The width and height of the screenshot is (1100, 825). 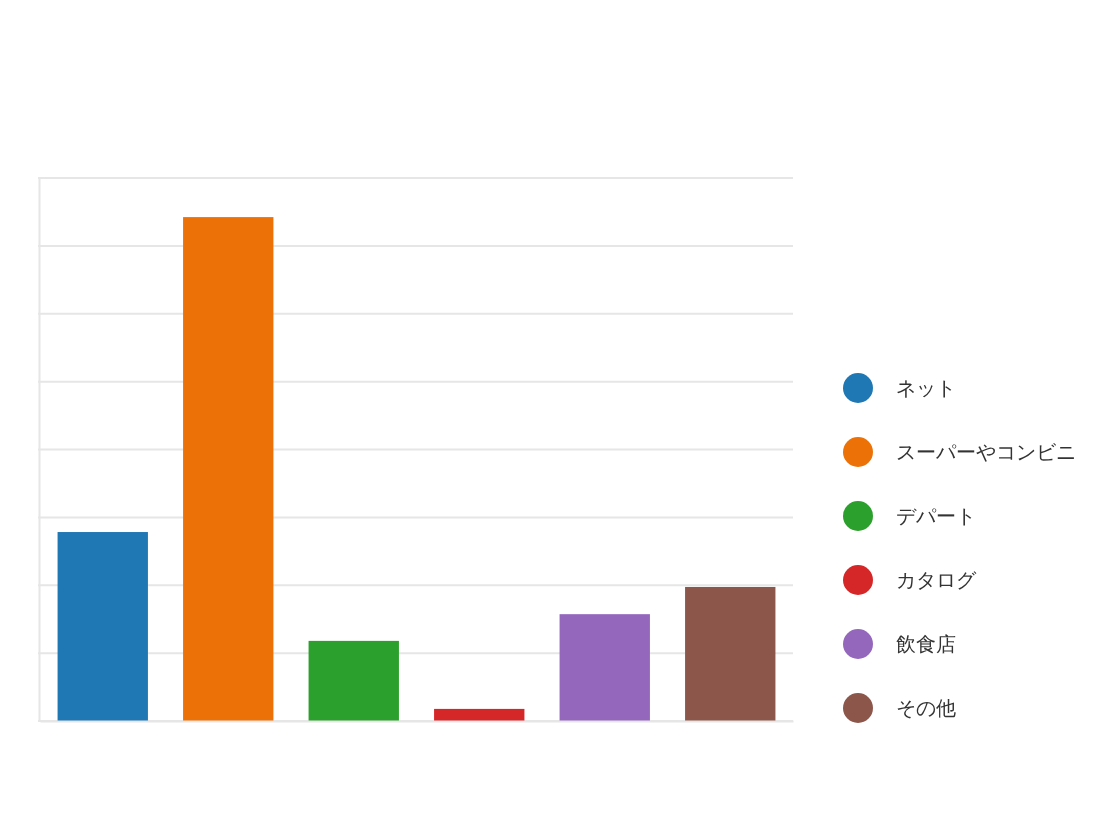 What do you see at coordinates (936, 580) in the screenshot?
I see `legend-label: カタログ` at bounding box center [936, 580].